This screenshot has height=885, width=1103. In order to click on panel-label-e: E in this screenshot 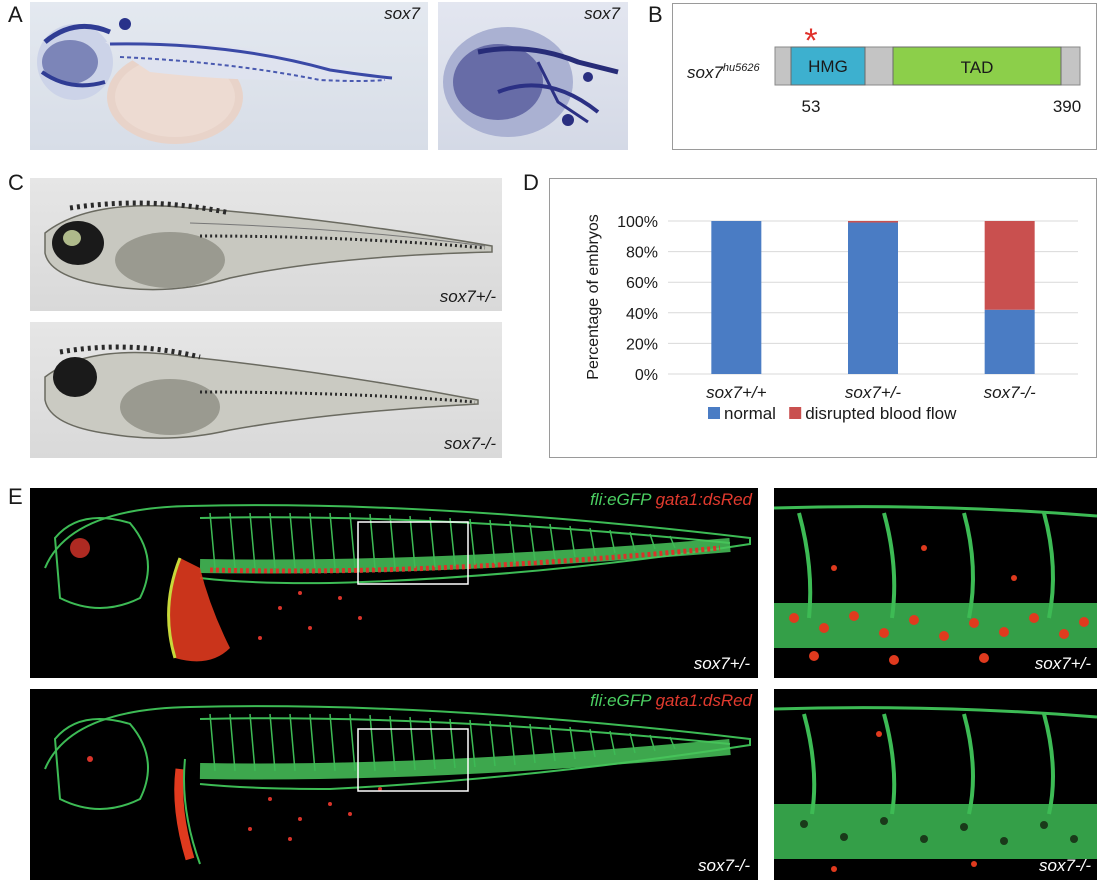, I will do `click(15, 496)`.